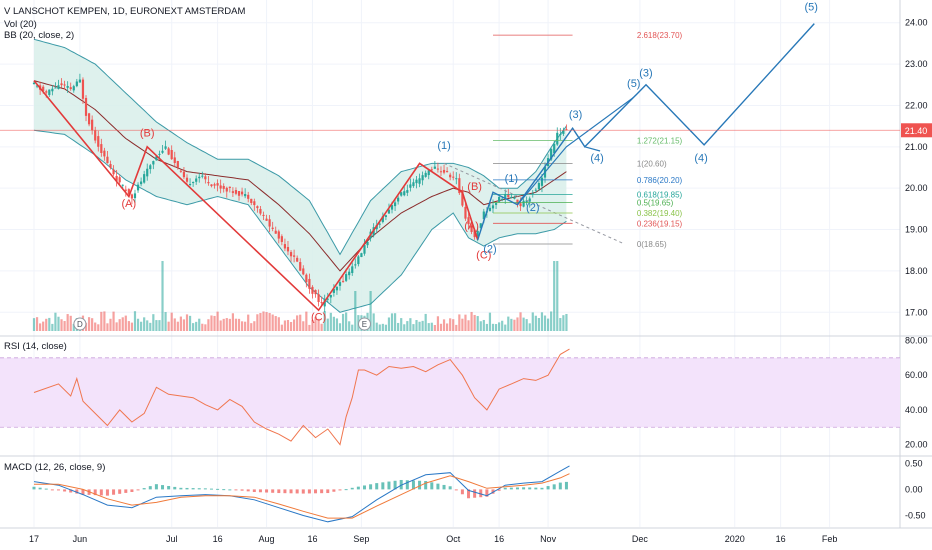  What do you see at coordinates (474, 187) in the screenshot?
I see `wave-label-red: (B)` at bounding box center [474, 187].